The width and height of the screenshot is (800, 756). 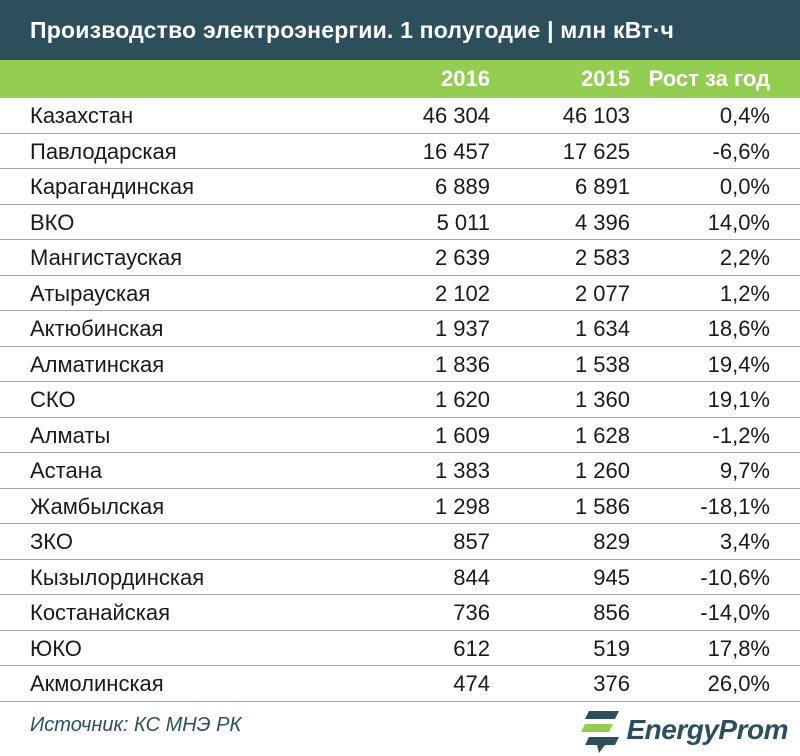 I want to click on value-growth: 26,0%, so click(x=738, y=683).